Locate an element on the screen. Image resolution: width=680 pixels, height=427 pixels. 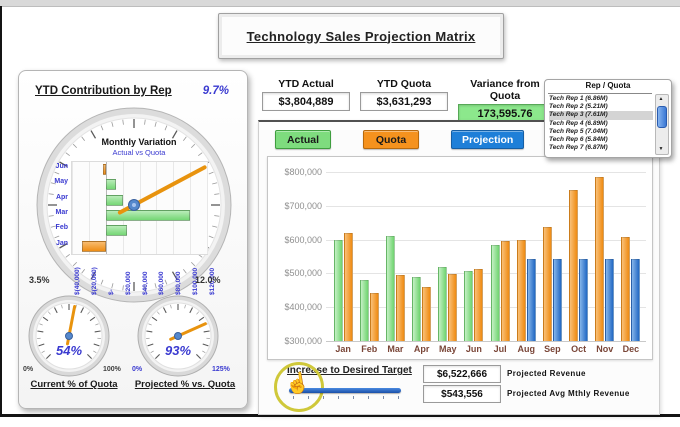
rep-quota-item: Tech Rep 1 (6.86M) is located at coordinates (578, 98).